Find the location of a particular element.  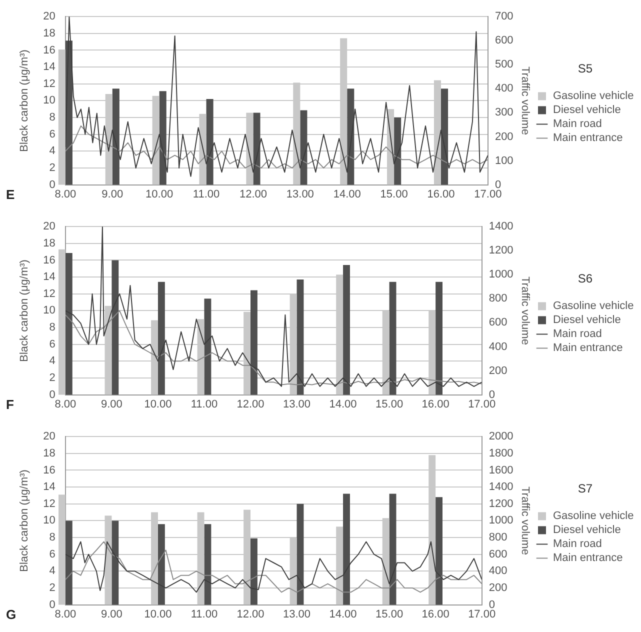

y2-tick-label: 800 is located at coordinates (498, 298).